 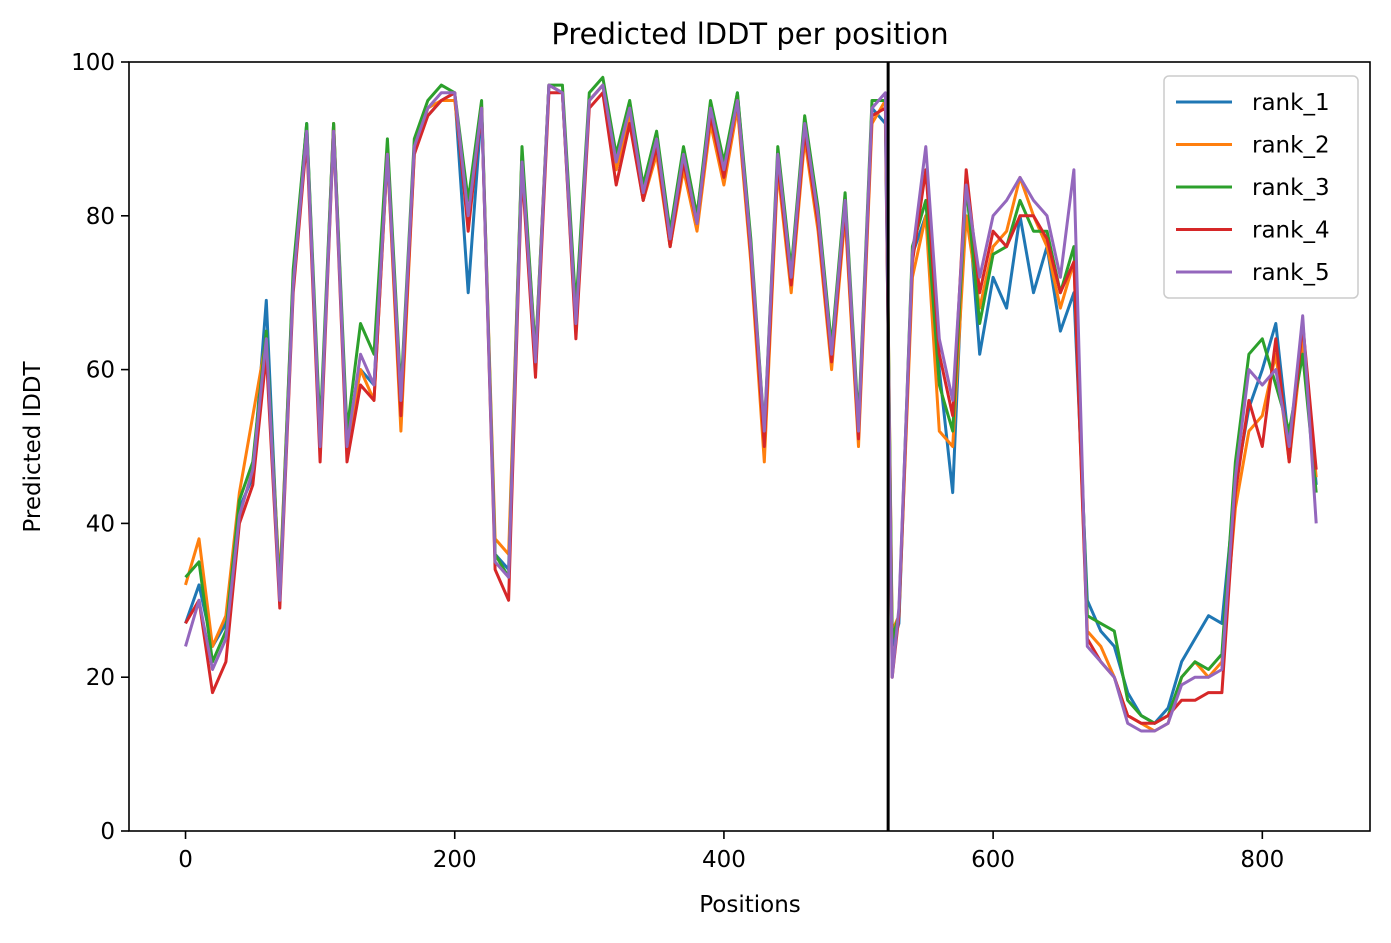 I want to click on chart-title: Predicted lDDT per position, so click(x=749, y=34).